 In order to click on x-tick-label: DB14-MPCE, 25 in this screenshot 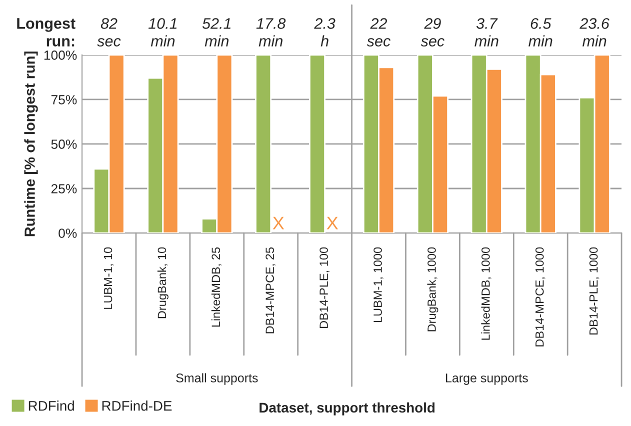, I will do `click(271, 290)`.